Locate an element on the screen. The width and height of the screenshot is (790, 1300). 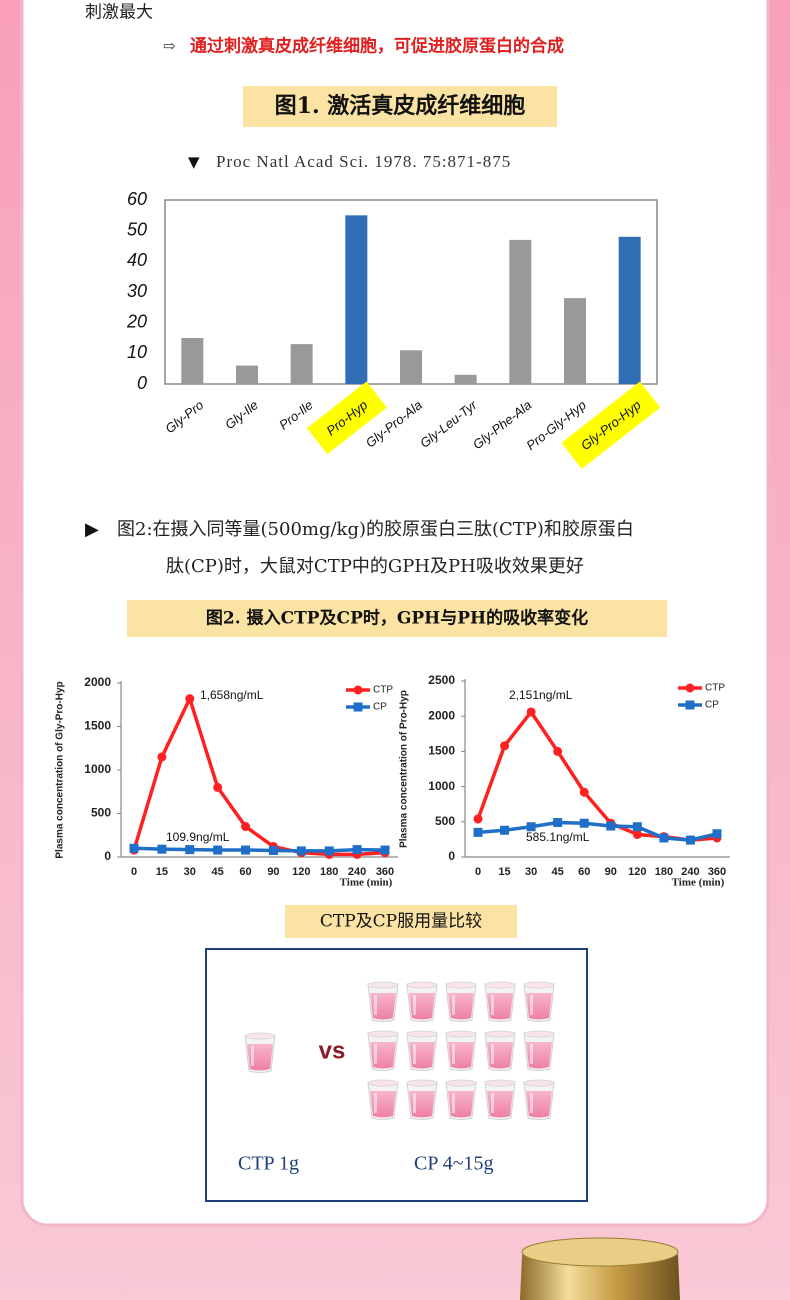
x-tick-label: 180 is located at coordinates (329, 872).